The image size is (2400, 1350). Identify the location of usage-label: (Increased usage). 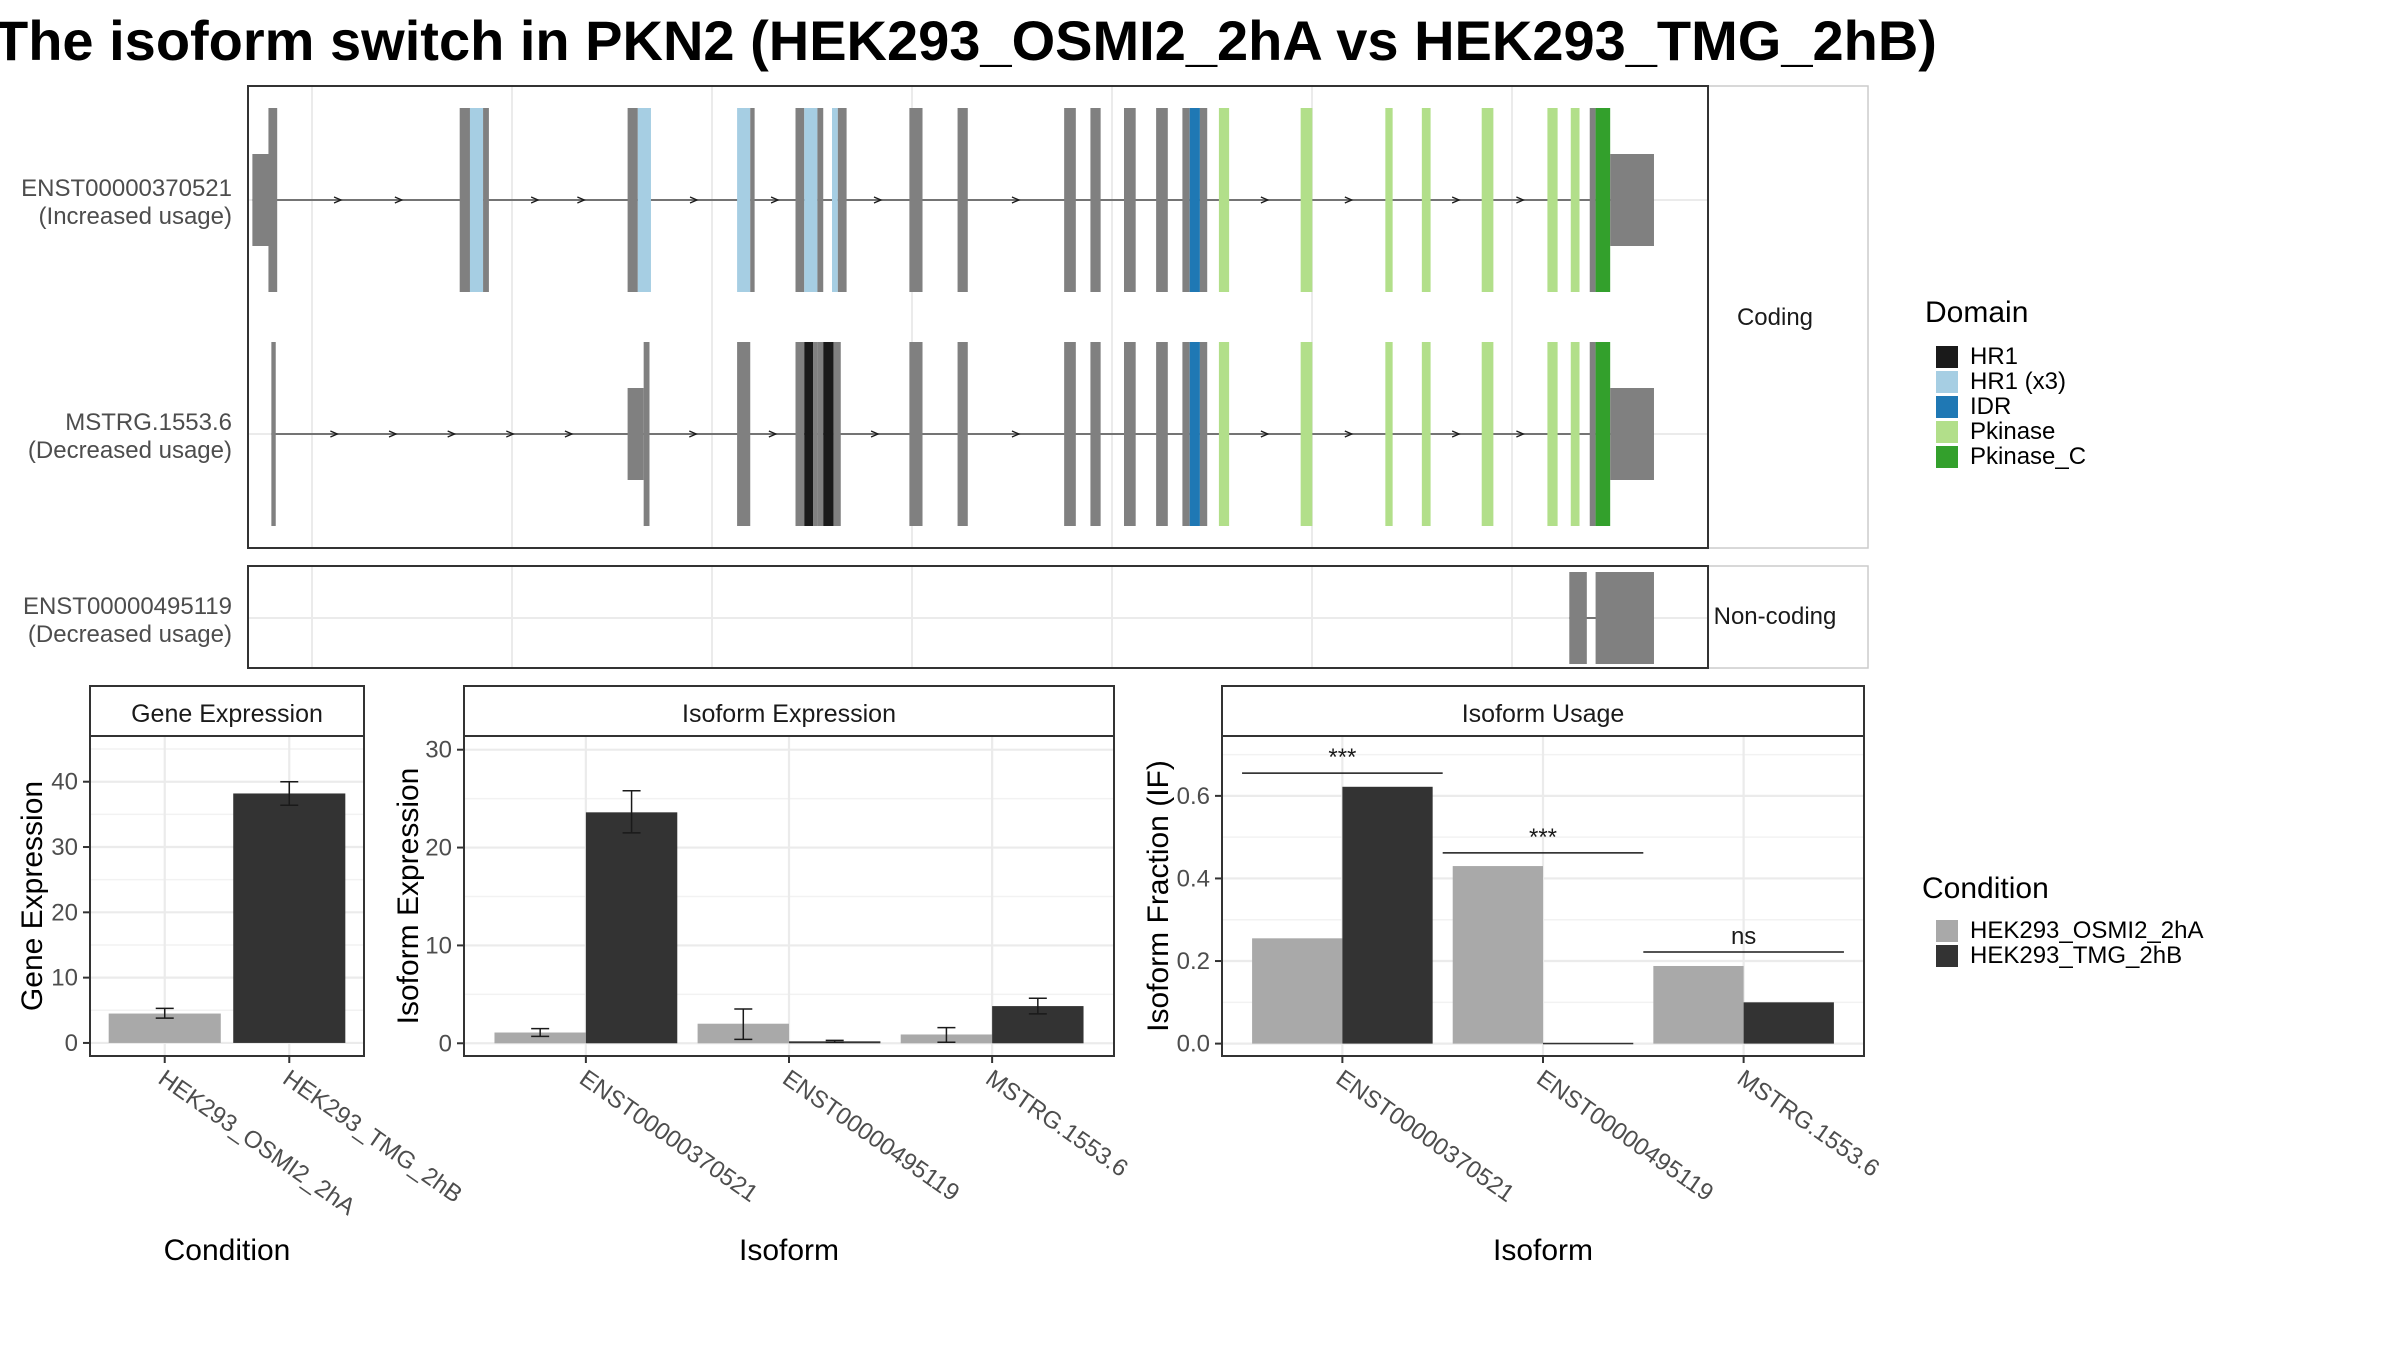
(135, 216).